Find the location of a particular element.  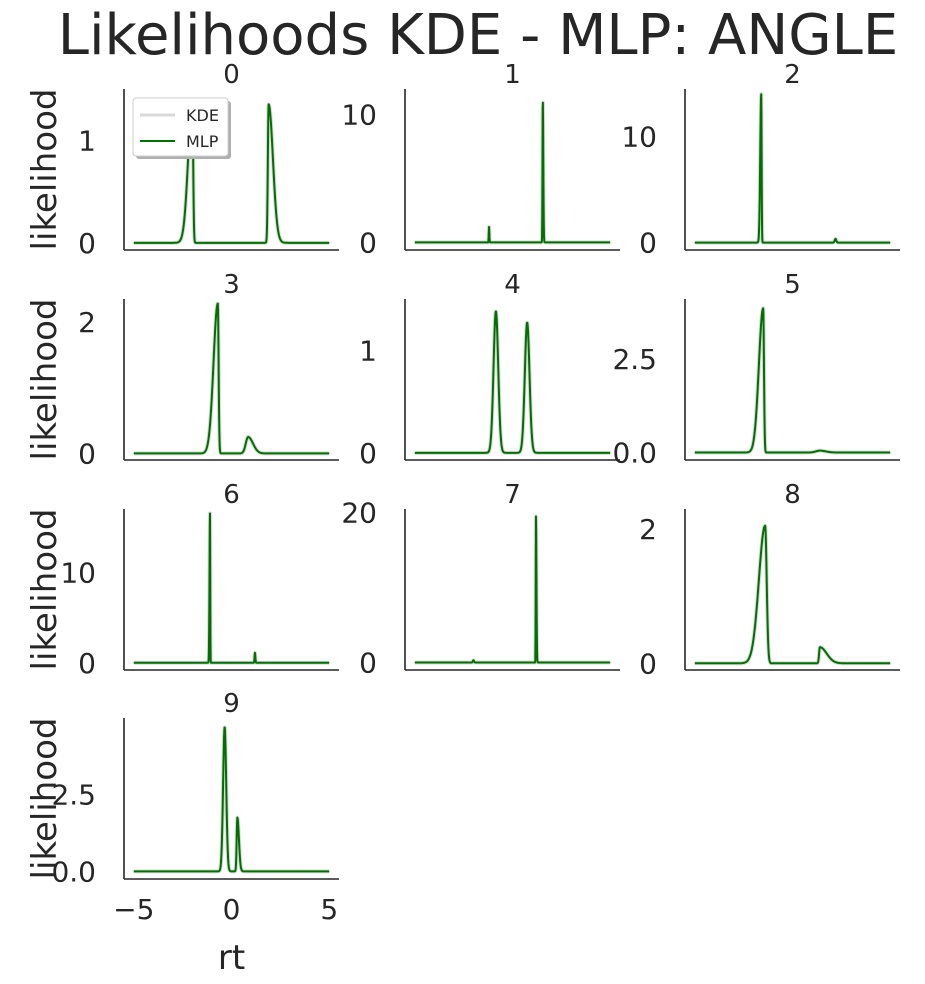

subplot-7: 7 0 20 is located at coordinates (480, 580).